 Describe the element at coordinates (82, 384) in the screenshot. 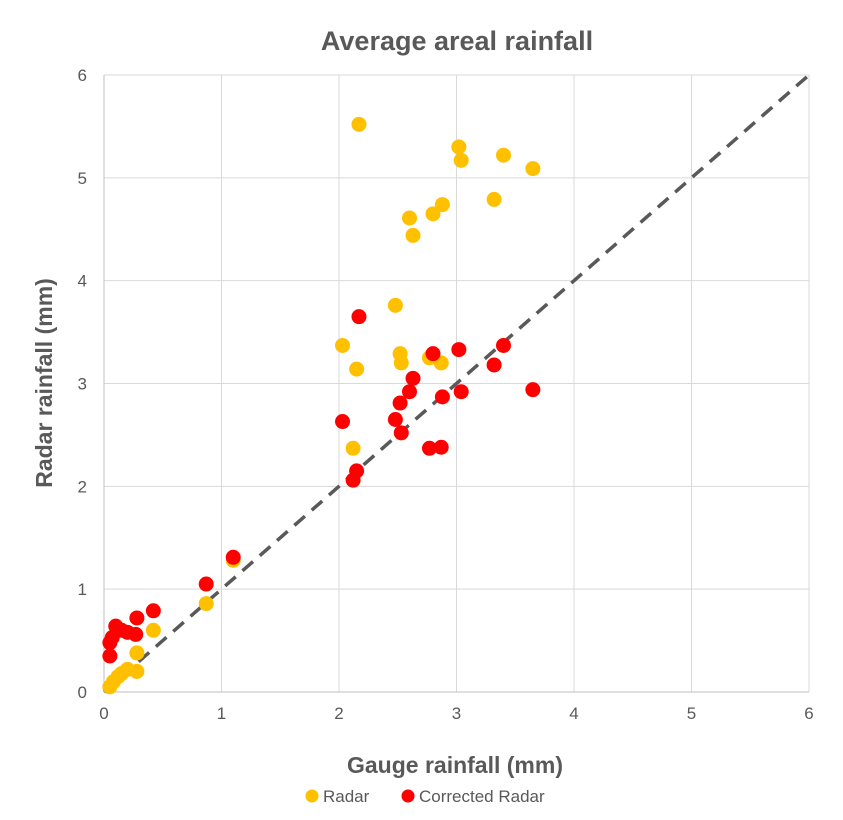

I see `y-tick-label: 3` at that location.